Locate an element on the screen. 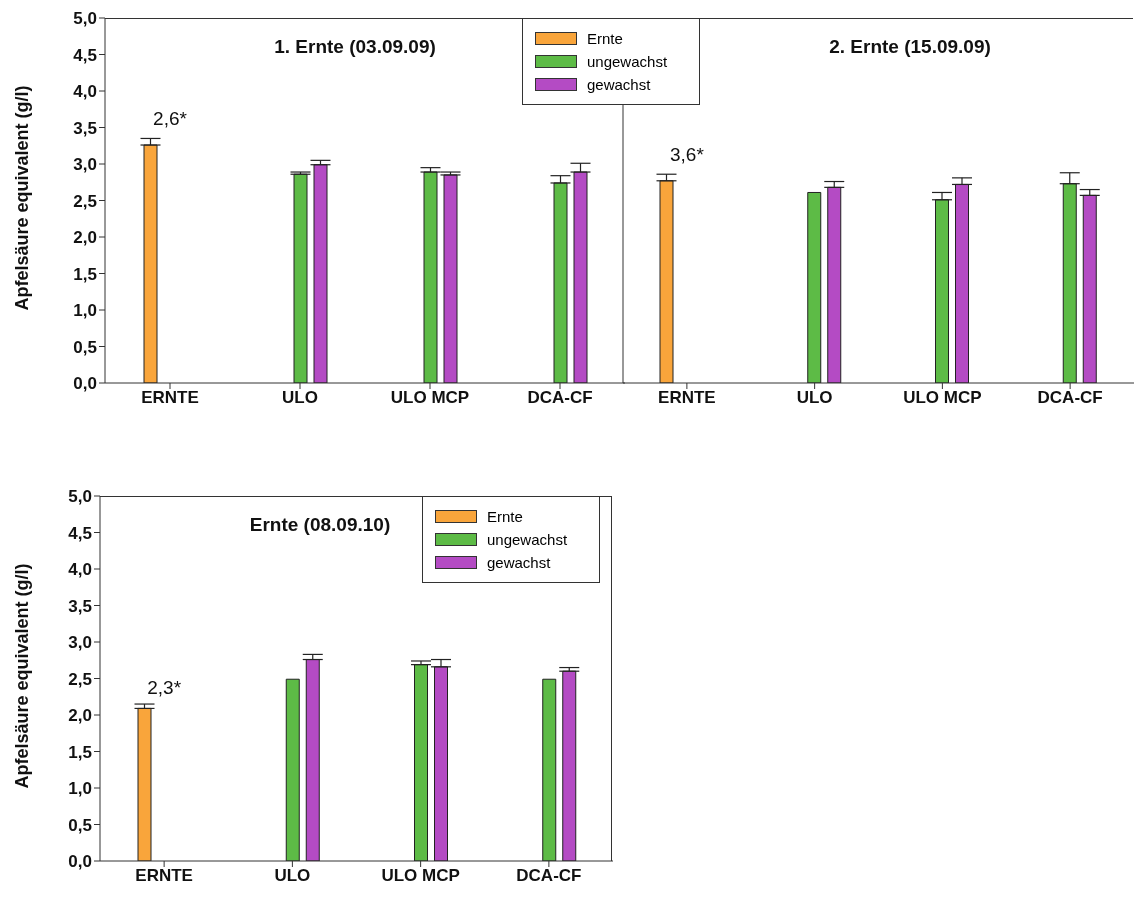 This screenshot has width=1134, height=902. text: Ernte (08.09.10) is located at coordinates (320, 525).